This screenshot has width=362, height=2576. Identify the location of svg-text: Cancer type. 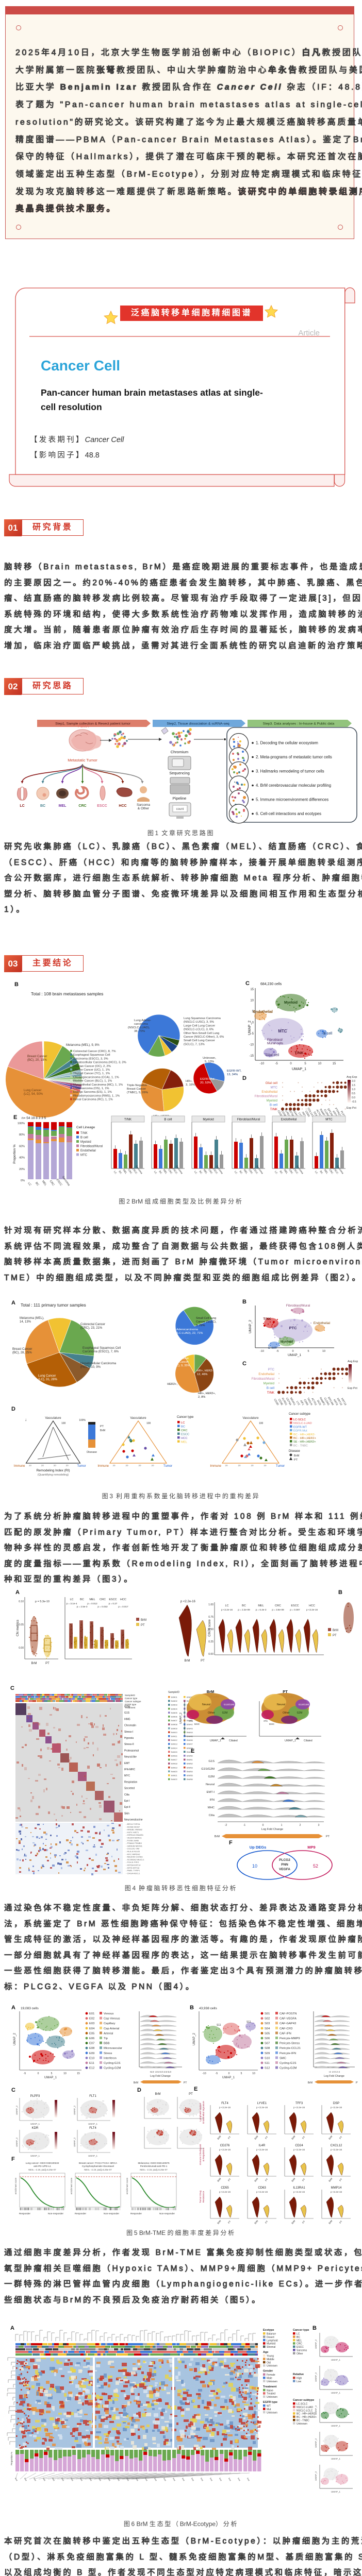
(185, 1417).